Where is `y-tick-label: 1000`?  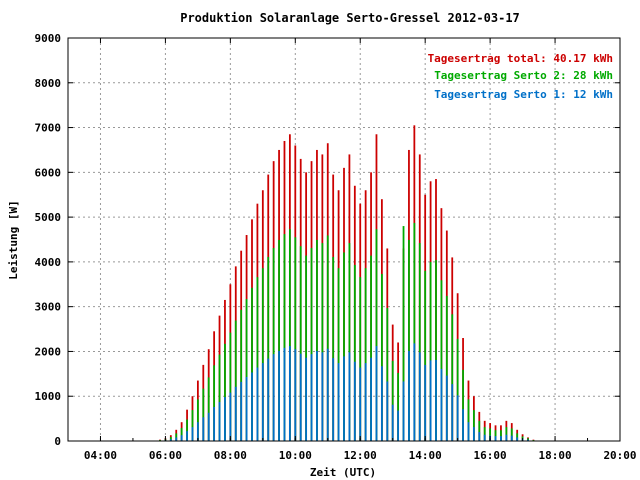
y-tick-label: 1000 is located at coordinates (48, 396).